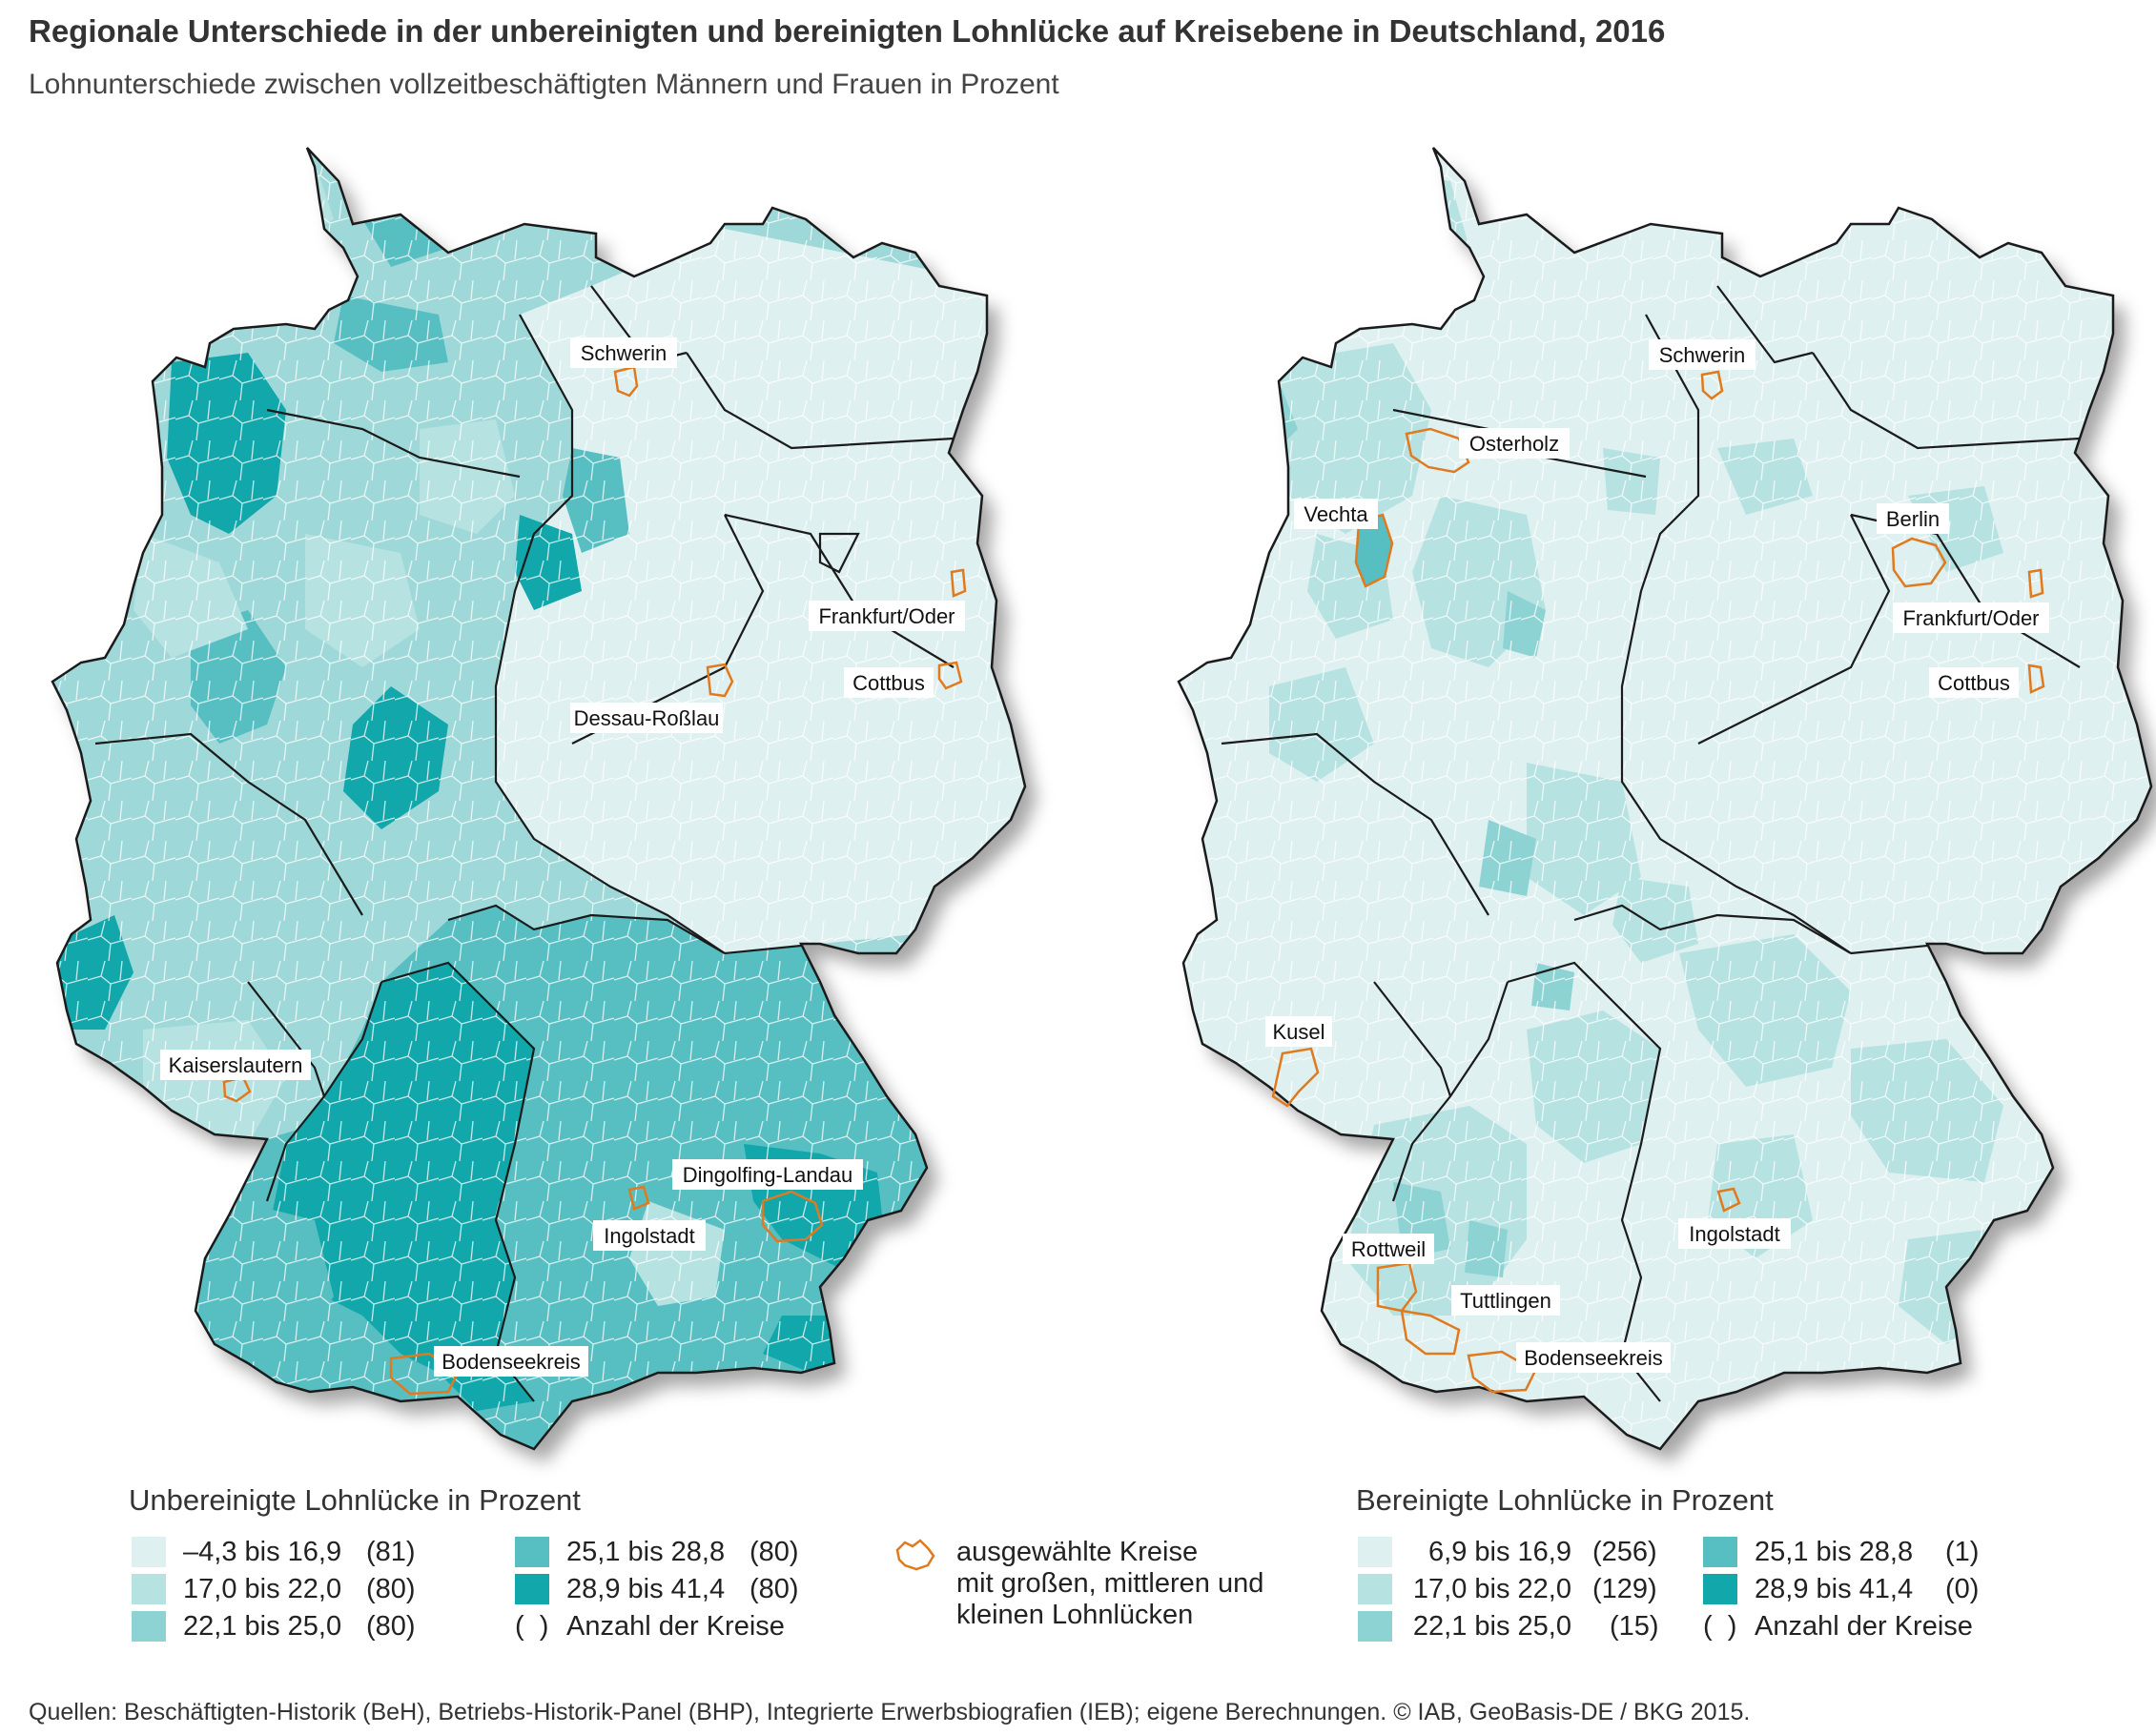 The width and height of the screenshot is (2156, 1735). I want to click on label-cottbus: Cottbus, so click(888, 683).